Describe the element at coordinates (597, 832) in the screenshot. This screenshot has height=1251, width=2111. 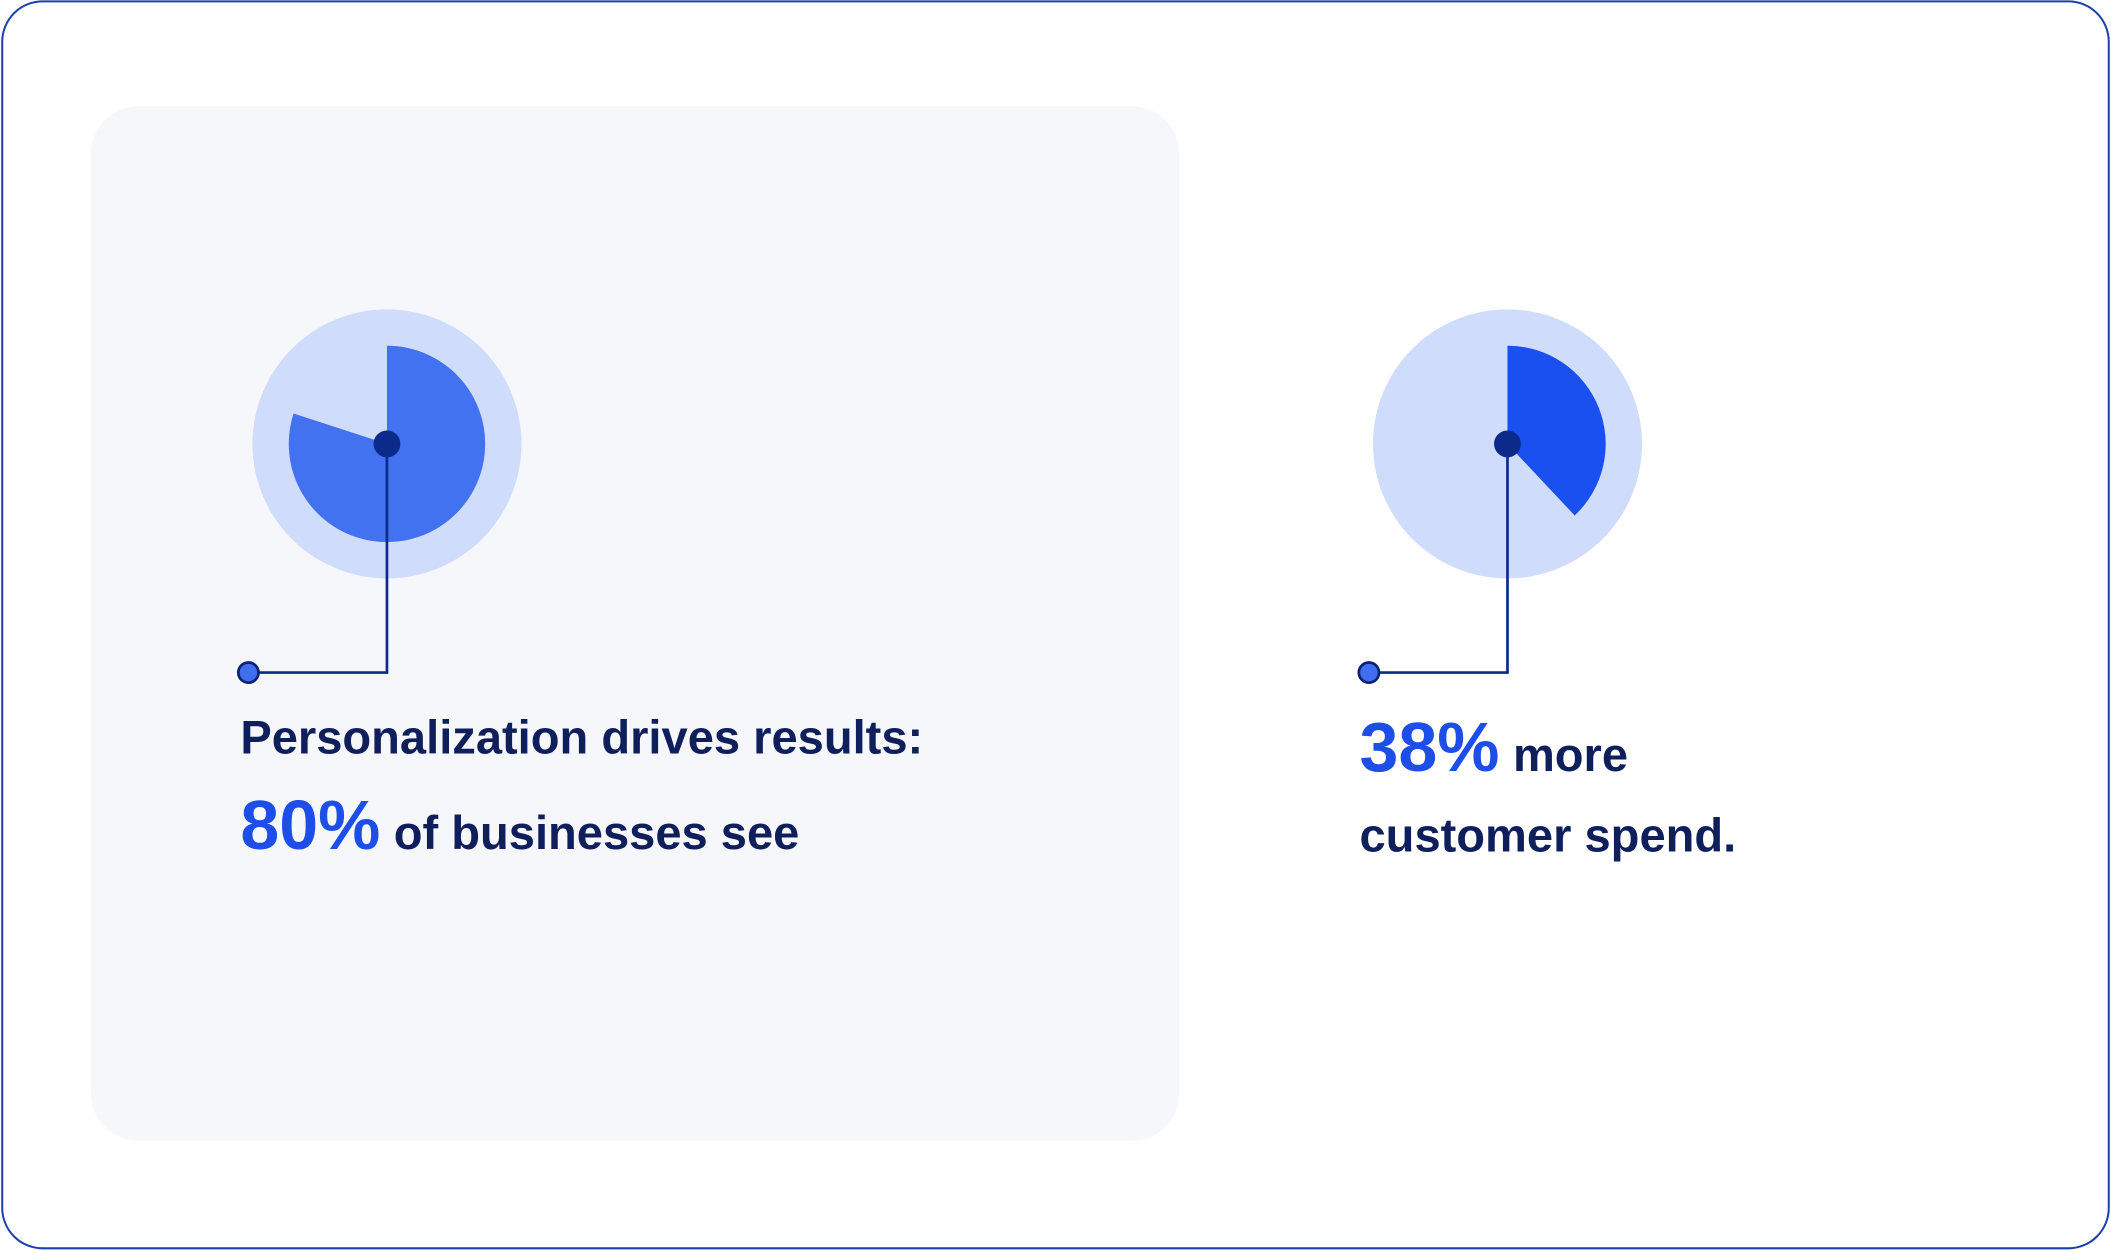
I see `caption: of businesses see` at that location.